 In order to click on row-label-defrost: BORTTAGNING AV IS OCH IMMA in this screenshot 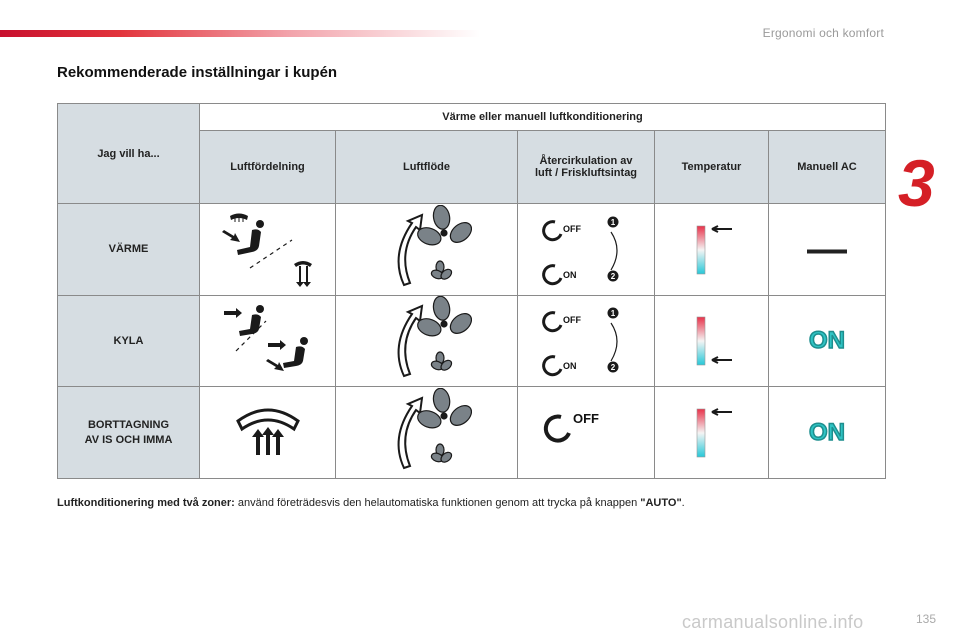, I will do `click(128, 432)`.